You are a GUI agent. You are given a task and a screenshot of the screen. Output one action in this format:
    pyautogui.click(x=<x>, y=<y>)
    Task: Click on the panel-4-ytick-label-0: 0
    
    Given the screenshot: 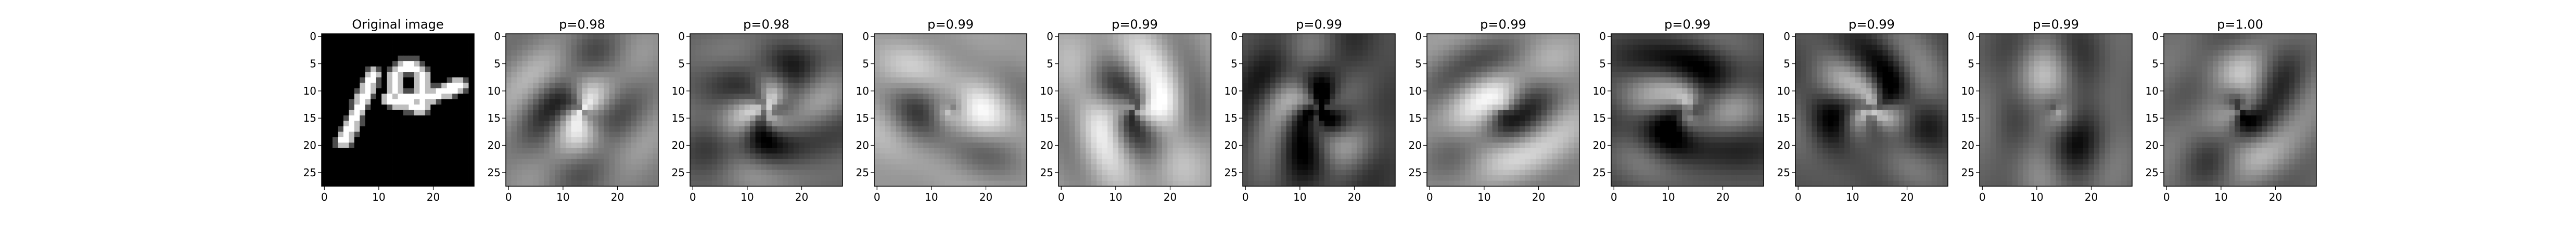 What is the action you would take?
    pyautogui.click(x=1050, y=36)
    